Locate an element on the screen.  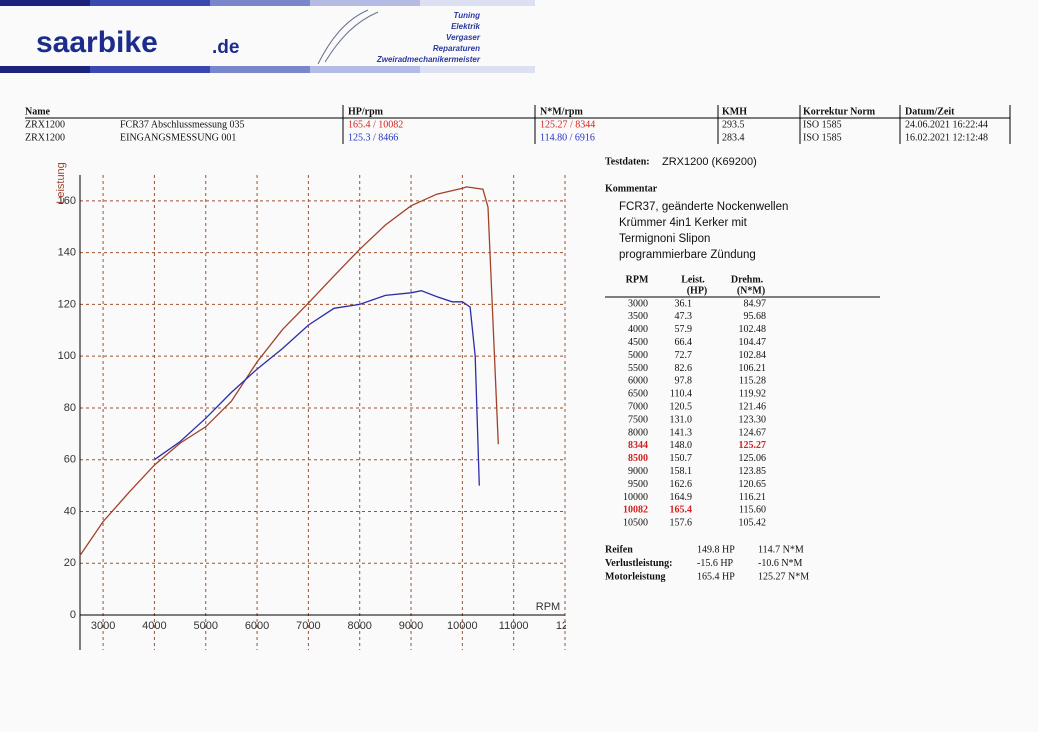
summary-label: Verlustleistung: is located at coordinates (638, 563).